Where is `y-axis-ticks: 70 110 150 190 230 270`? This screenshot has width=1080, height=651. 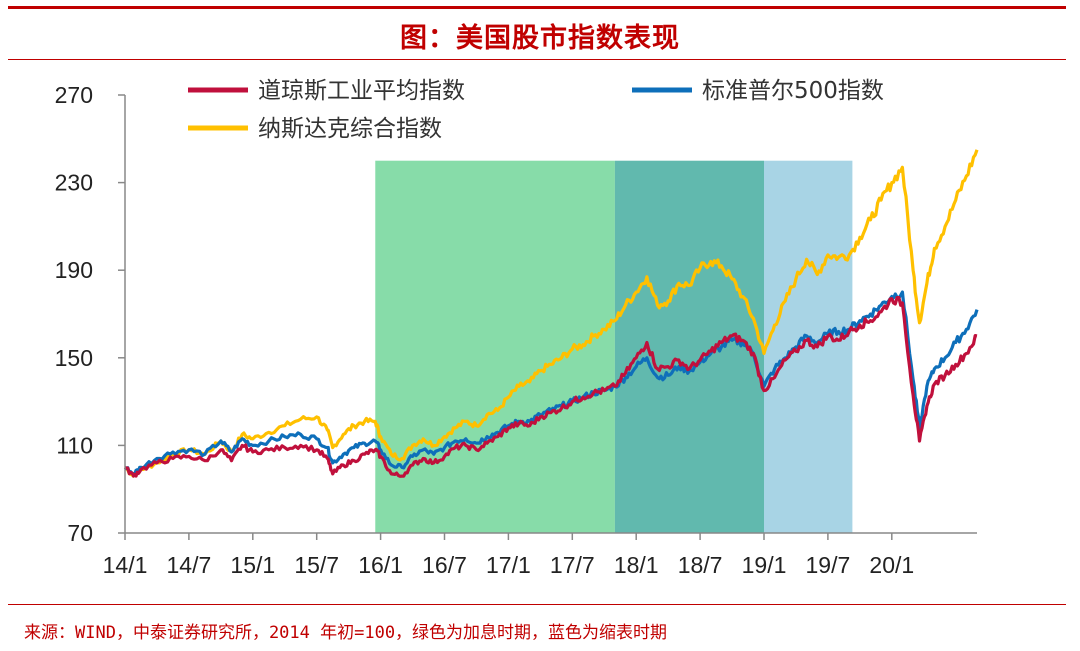 y-axis-ticks: 70 110 150 190 230 270 is located at coordinates (90, 314).